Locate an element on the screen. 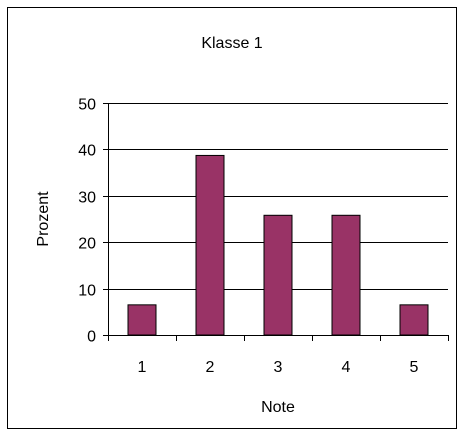  chart-title: Klasse 1 is located at coordinates (231, 43).